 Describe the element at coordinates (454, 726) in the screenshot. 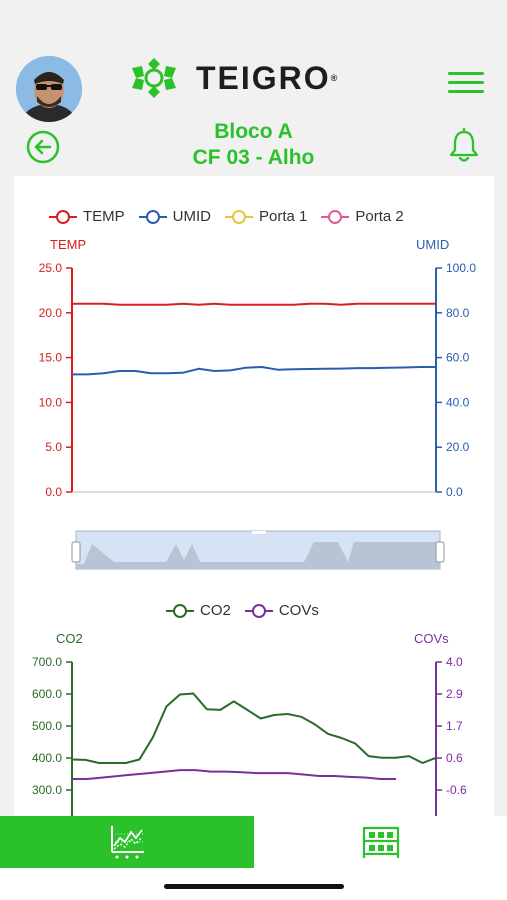

I see `right-tick-label: 1.7` at that location.